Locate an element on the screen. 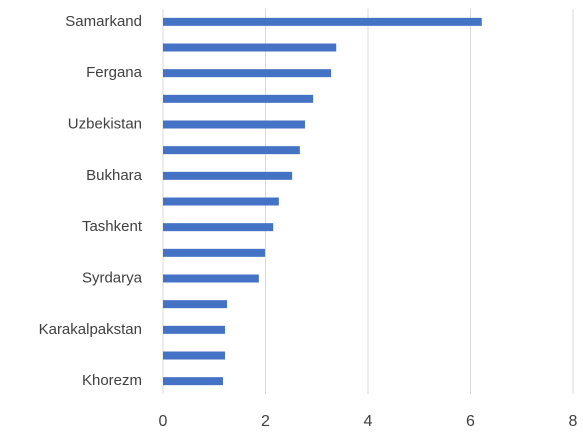  y-tick-label: Khorezm is located at coordinates (112, 380).